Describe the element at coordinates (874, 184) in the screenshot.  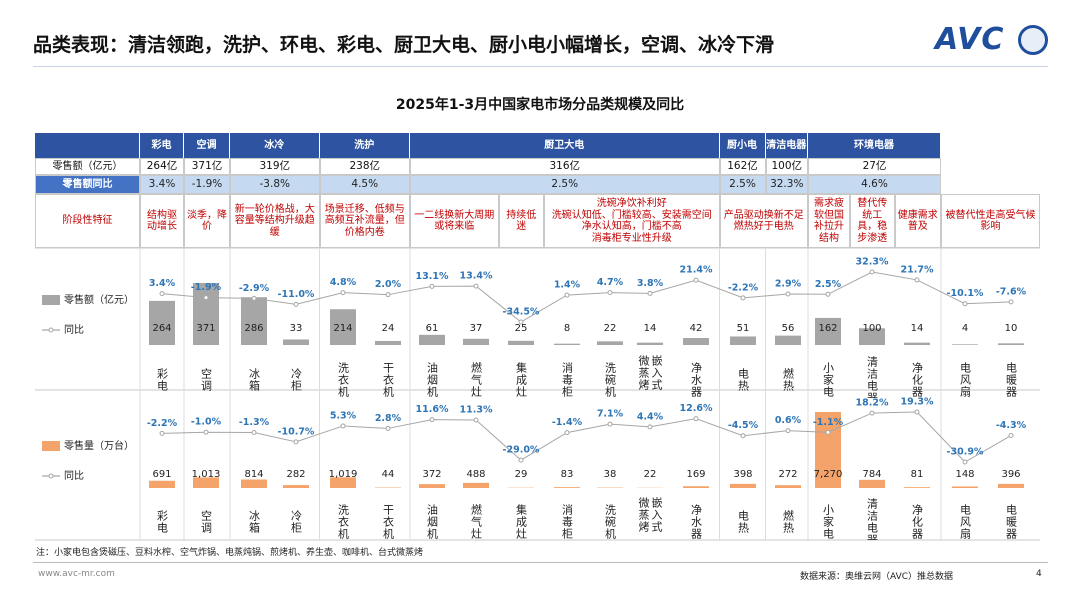
I see `table-cell: 4.6%` at that location.